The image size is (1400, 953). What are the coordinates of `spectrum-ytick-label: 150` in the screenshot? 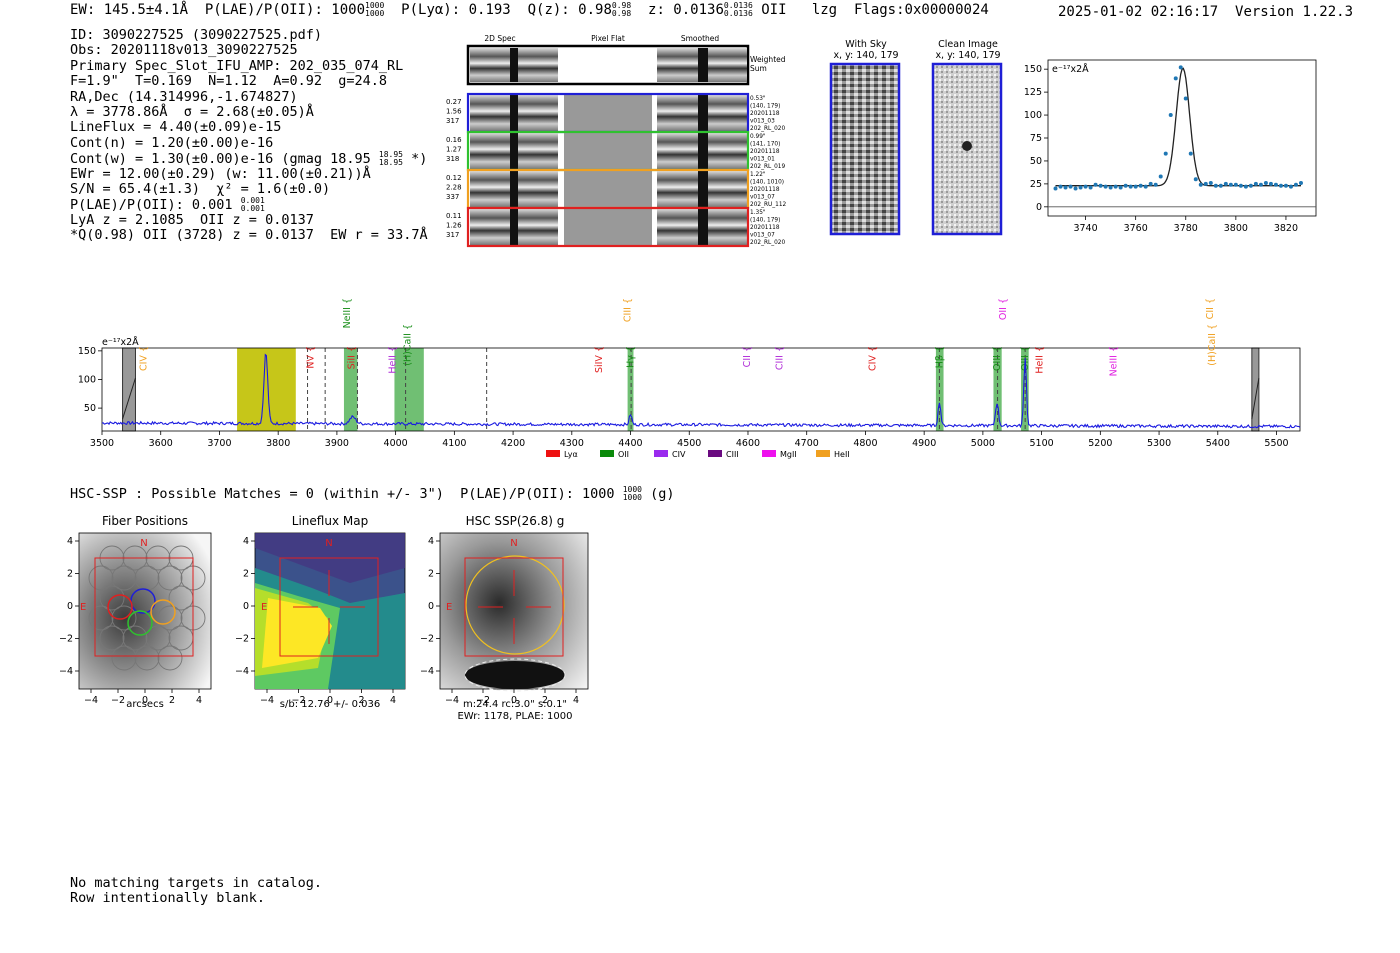 It's located at (87, 351).